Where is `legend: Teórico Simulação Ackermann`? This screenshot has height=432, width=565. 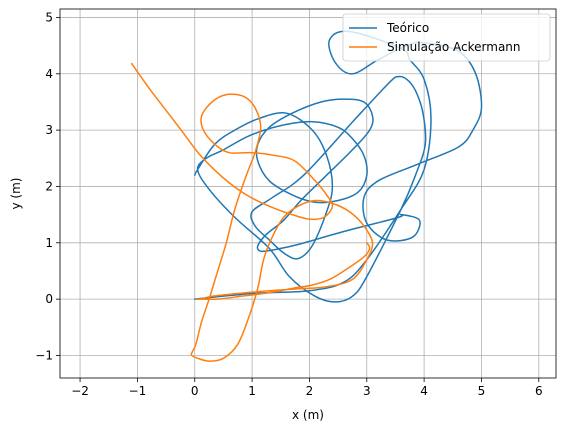 legend: Teórico Simulação Ackermann is located at coordinates (446, 37).